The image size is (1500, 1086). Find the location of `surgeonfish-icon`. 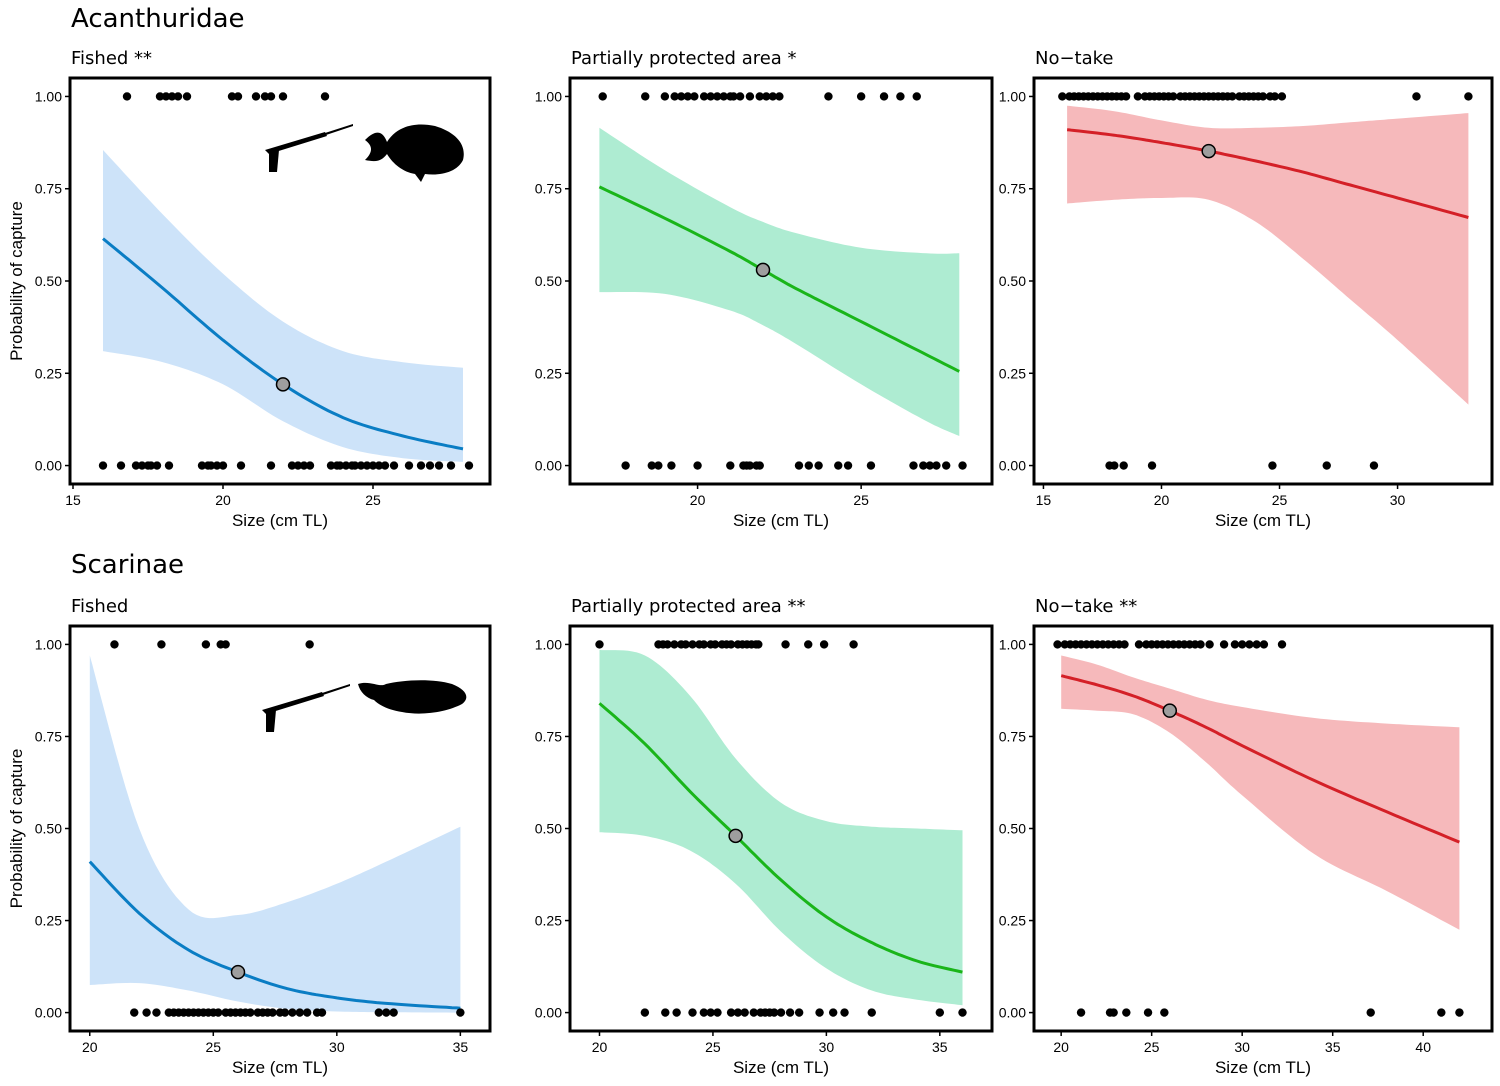

surgeonfish-icon is located at coordinates (414, 153).